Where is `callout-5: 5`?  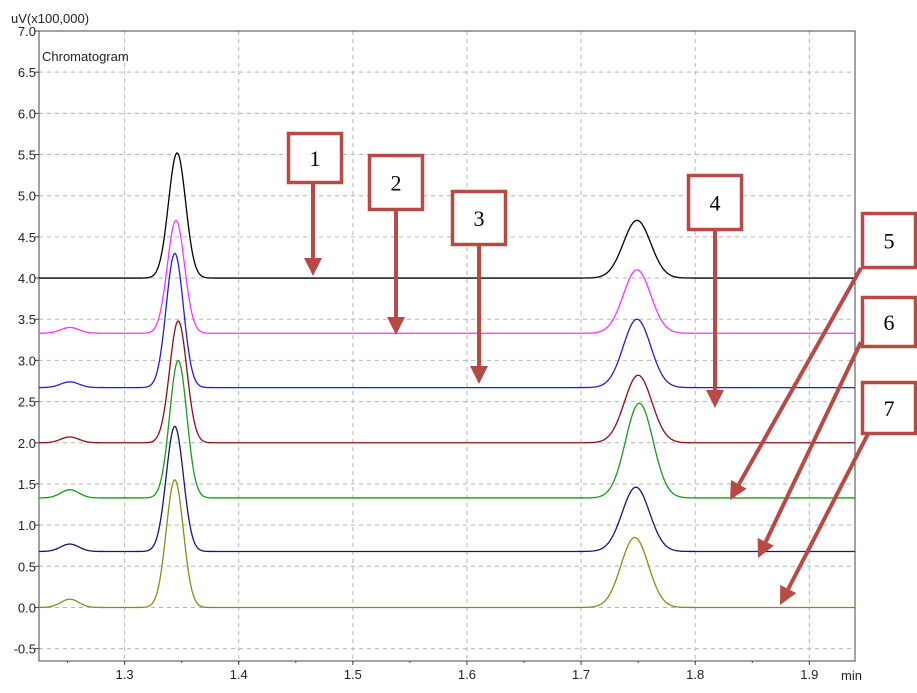
callout-5: 5 is located at coordinates (823, 355).